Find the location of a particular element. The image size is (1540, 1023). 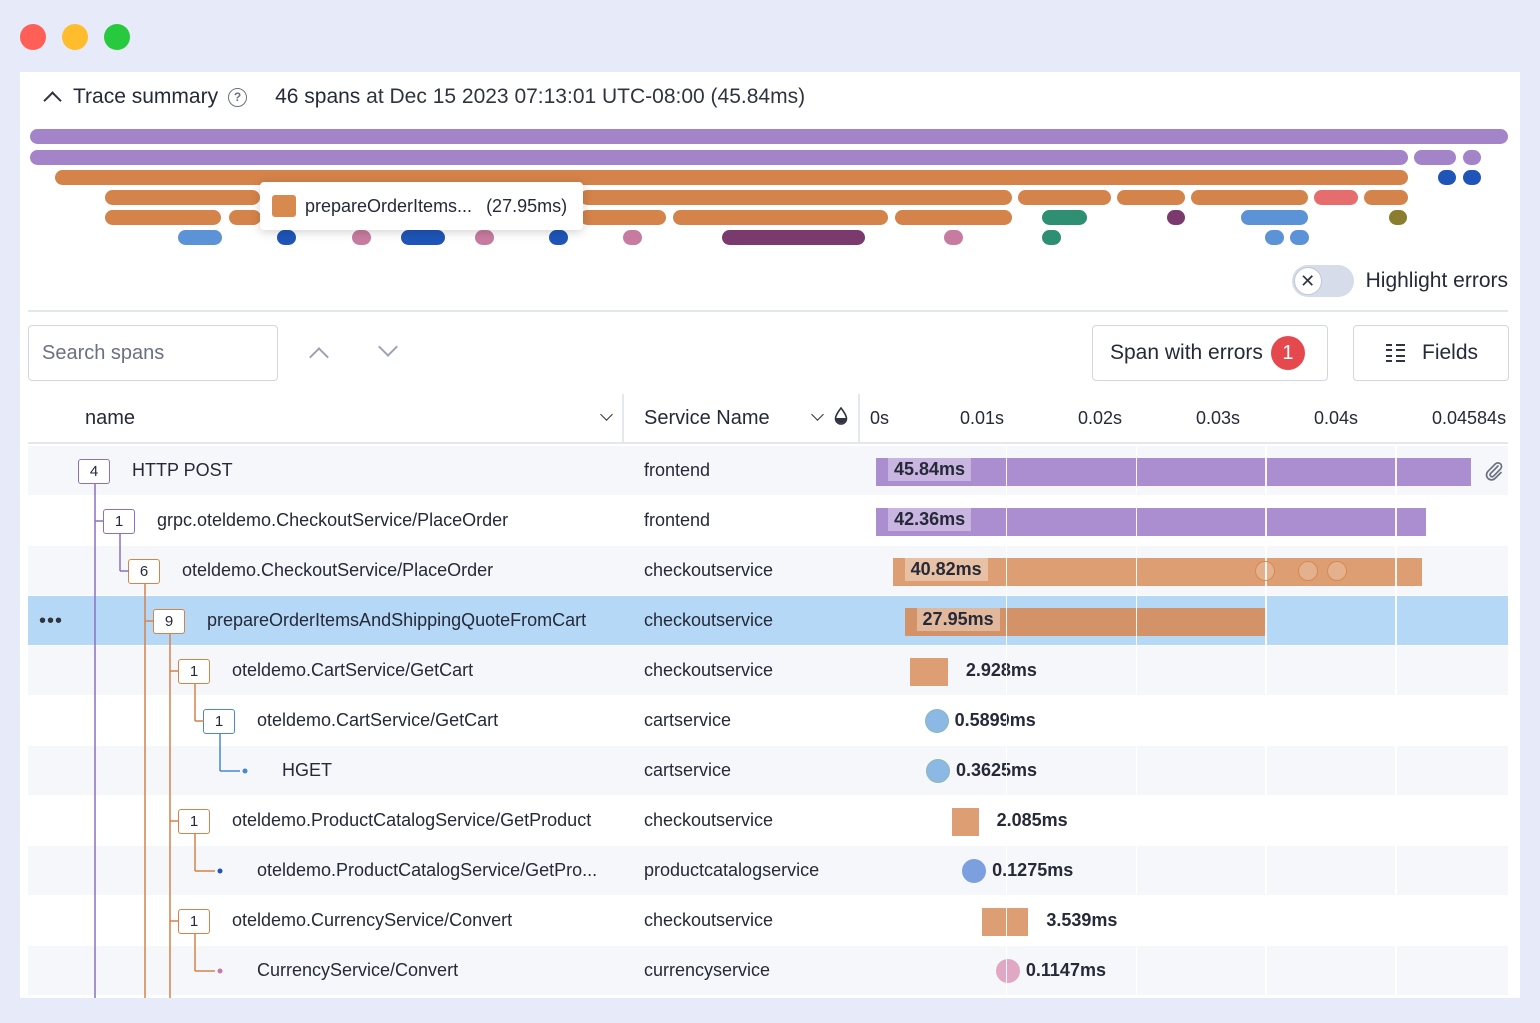

previous-match-chevron-up-icon is located at coordinates (319, 357).